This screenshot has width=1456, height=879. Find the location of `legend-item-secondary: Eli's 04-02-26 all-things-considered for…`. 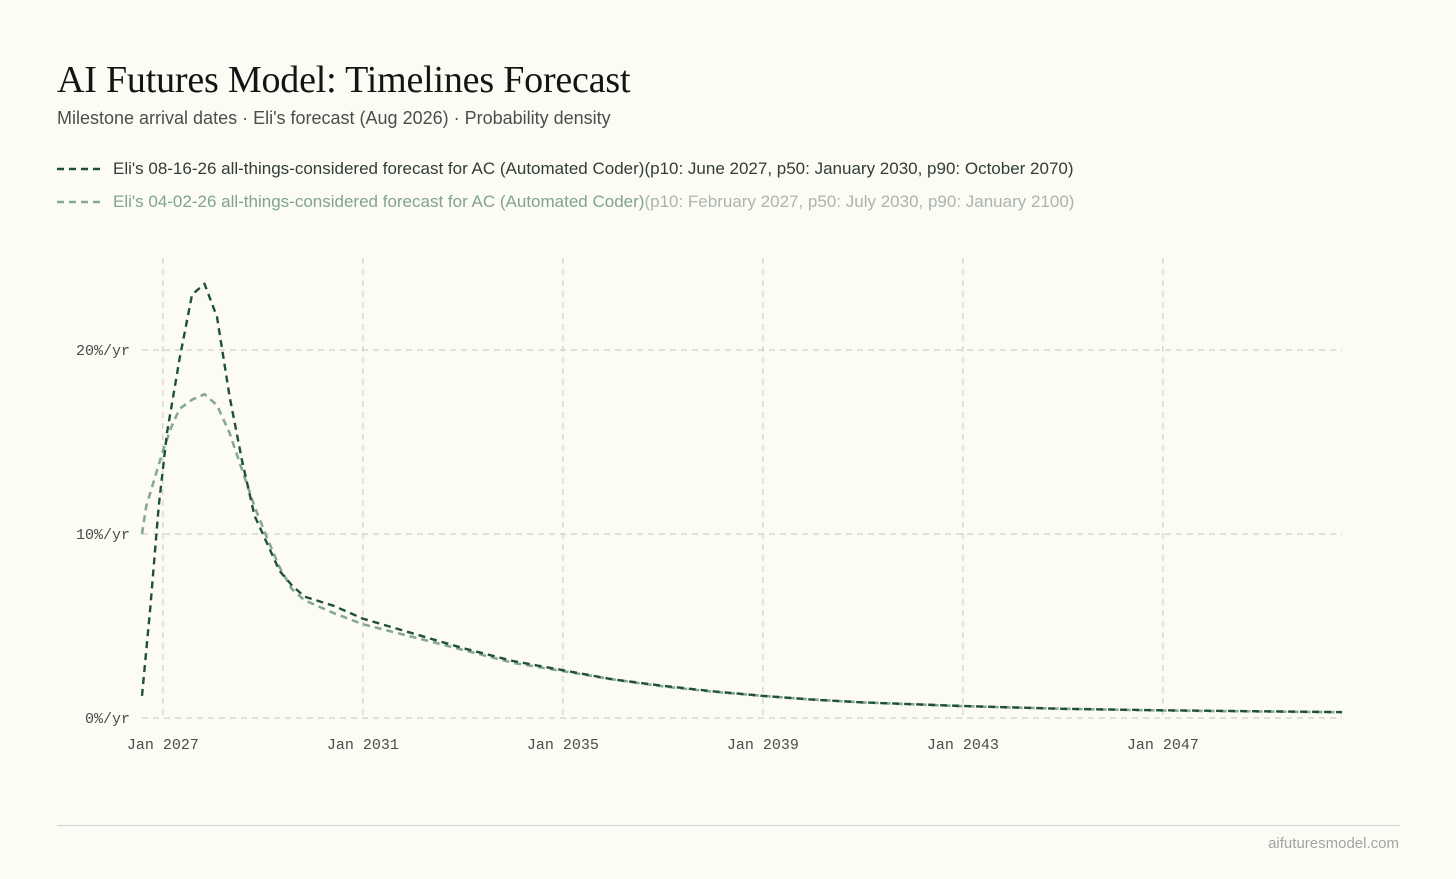

legend-item-secondary: Eli's 04-02-26 all-things-considered for… is located at coordinates (565, 202).